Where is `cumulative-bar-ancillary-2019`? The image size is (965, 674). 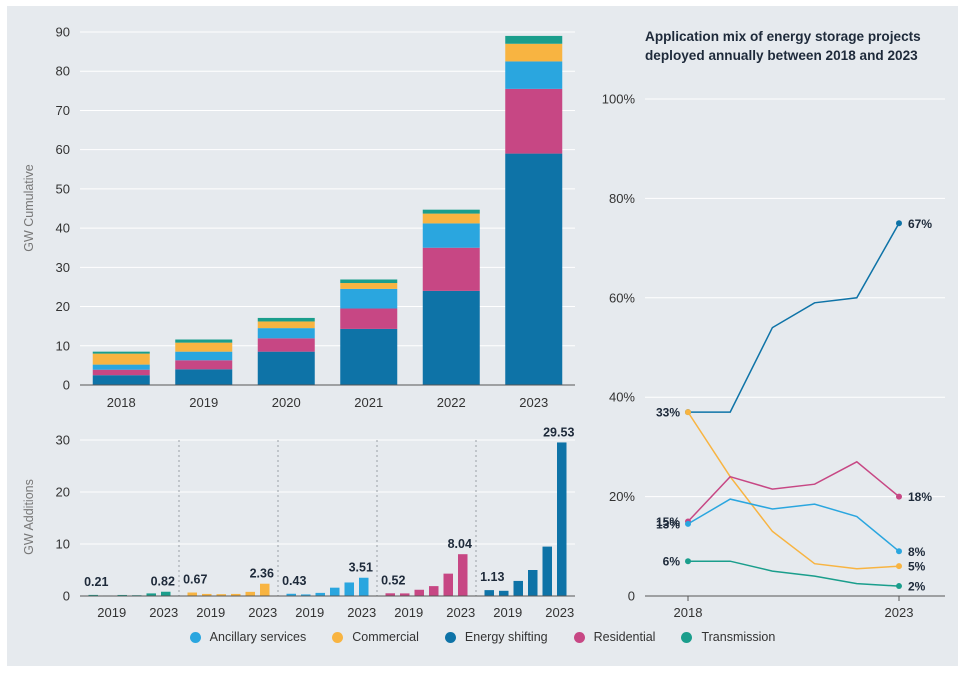 cumulative-bar-ancillary-2019 is located at coordinates (204, 356).